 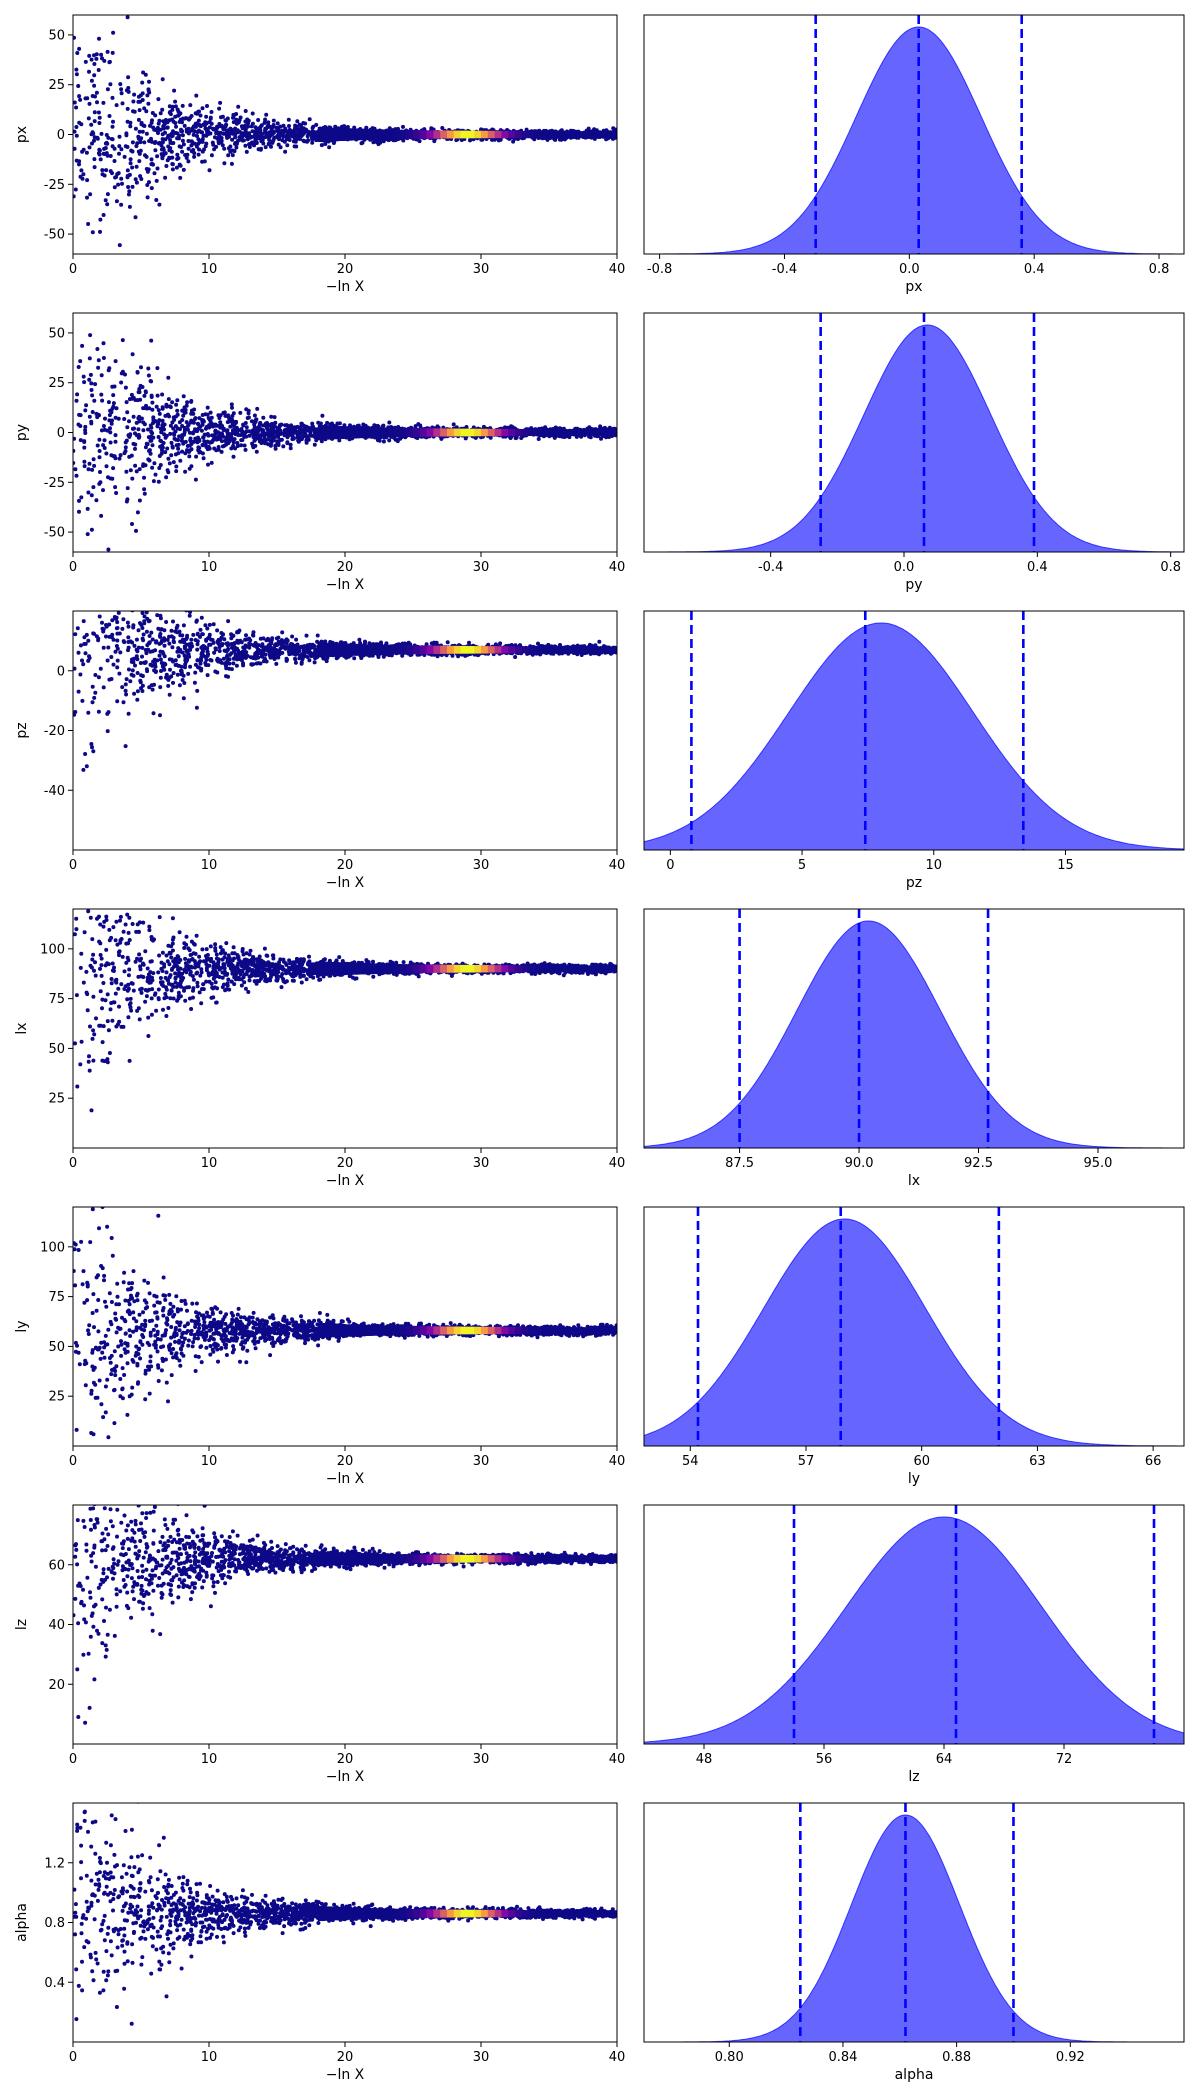 I want to click on x-tick-label: 54, so click(x=690, y=1461).